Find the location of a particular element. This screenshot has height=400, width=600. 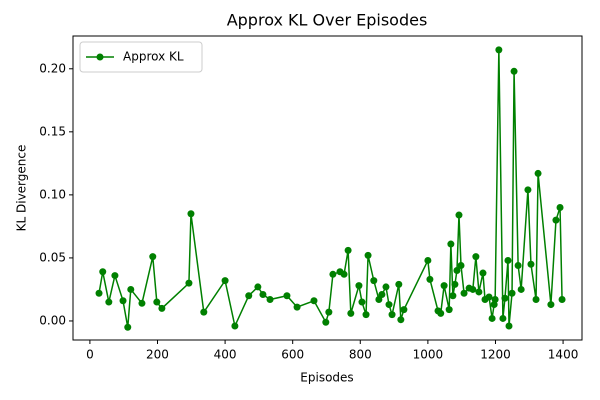

x-tick-label: 200 is located at coordinates (157, 355).